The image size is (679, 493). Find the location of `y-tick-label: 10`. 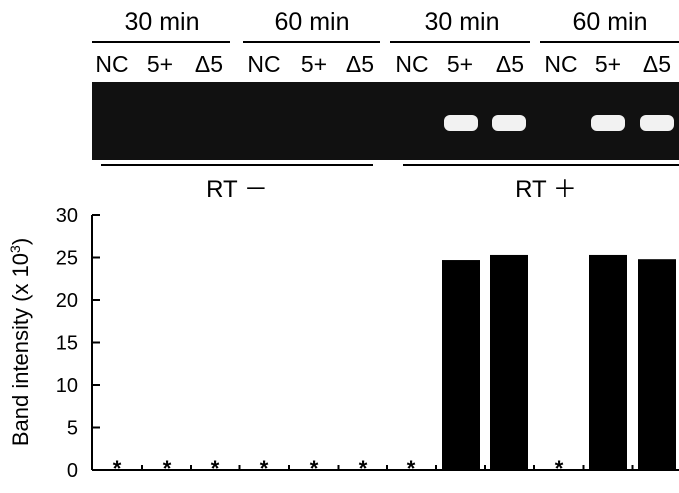

y-tick-label: 10 is located at coordinates (67, 386).